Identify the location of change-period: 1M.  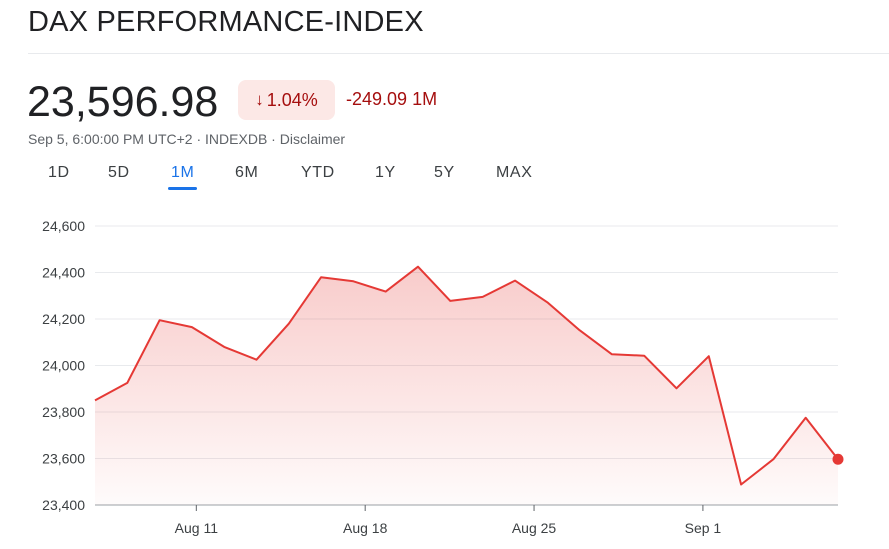
(425, 99).